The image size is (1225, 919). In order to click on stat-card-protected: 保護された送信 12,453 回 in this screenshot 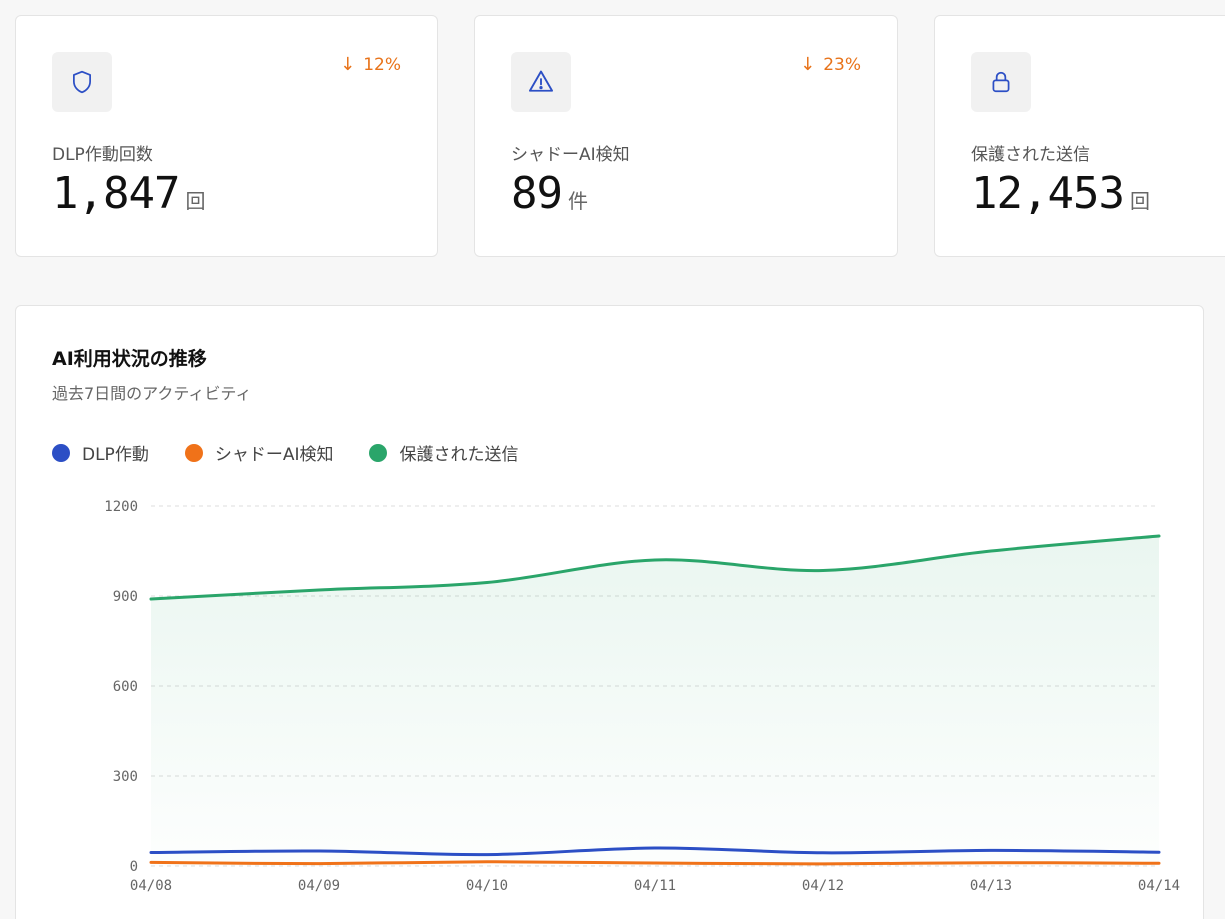, I will do `click(1079, 136)`.